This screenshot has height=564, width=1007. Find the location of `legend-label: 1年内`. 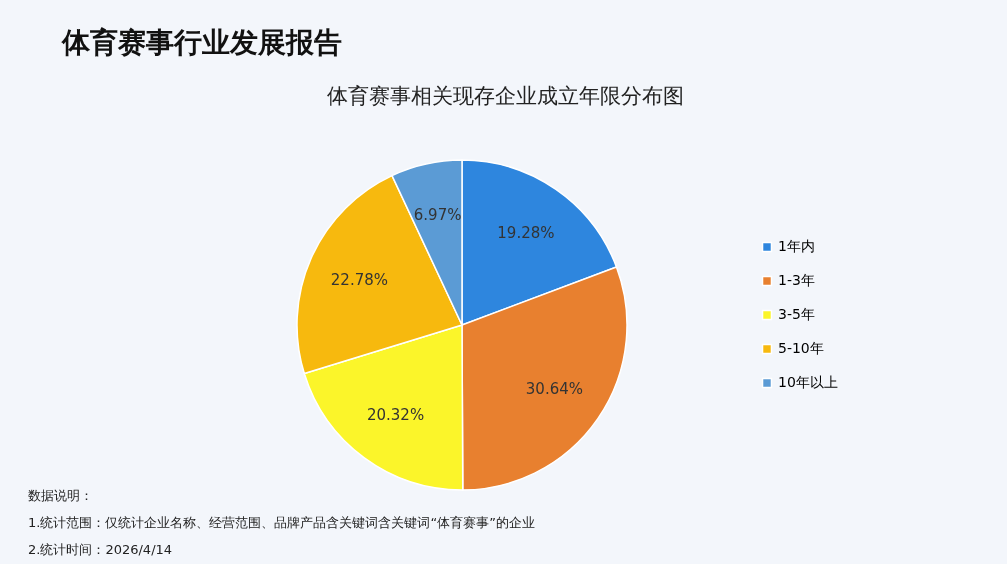

legend-label: 1年内 is located at coordinates (796, 246).